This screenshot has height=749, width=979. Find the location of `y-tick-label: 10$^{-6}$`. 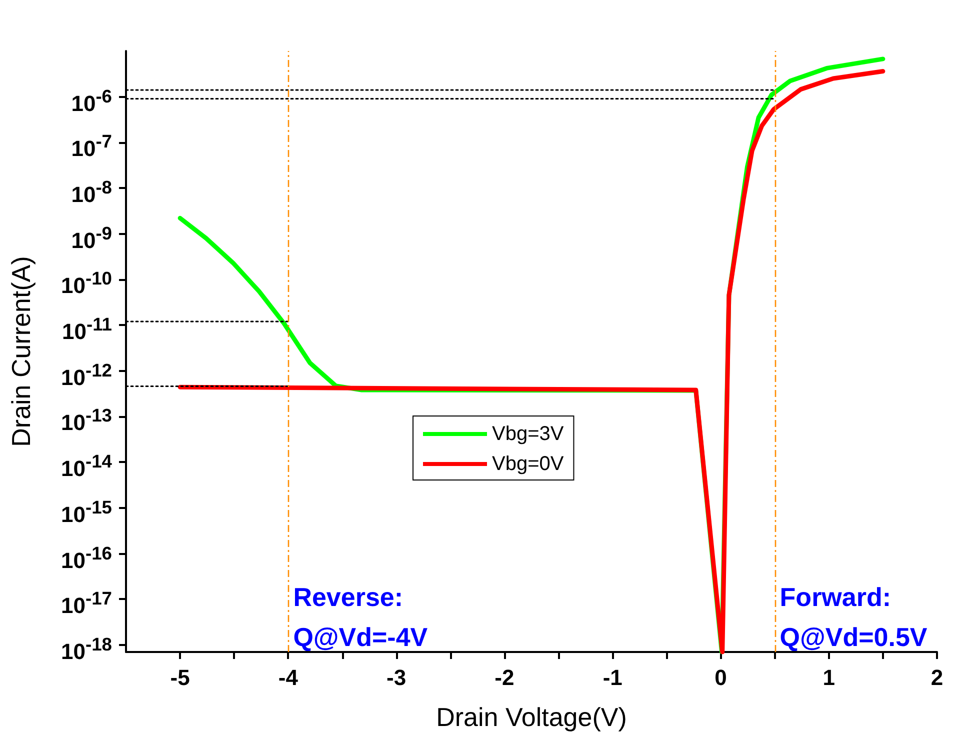

y-tick-label: 10$^{-6}$ is located at coordinates (91, 100).